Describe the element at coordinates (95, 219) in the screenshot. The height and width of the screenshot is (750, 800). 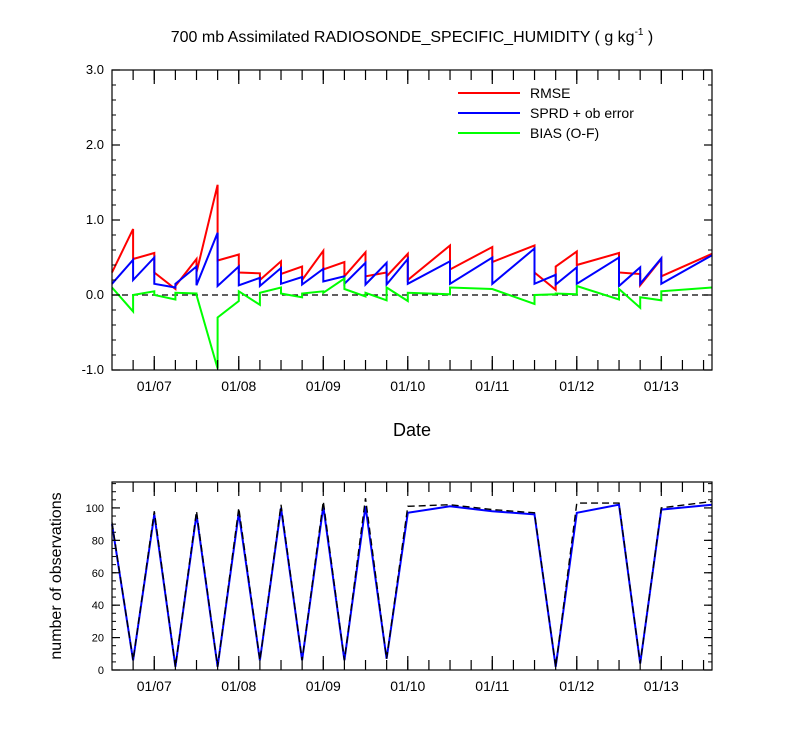
I see `top-y-tick-label: 1.0` at that location.